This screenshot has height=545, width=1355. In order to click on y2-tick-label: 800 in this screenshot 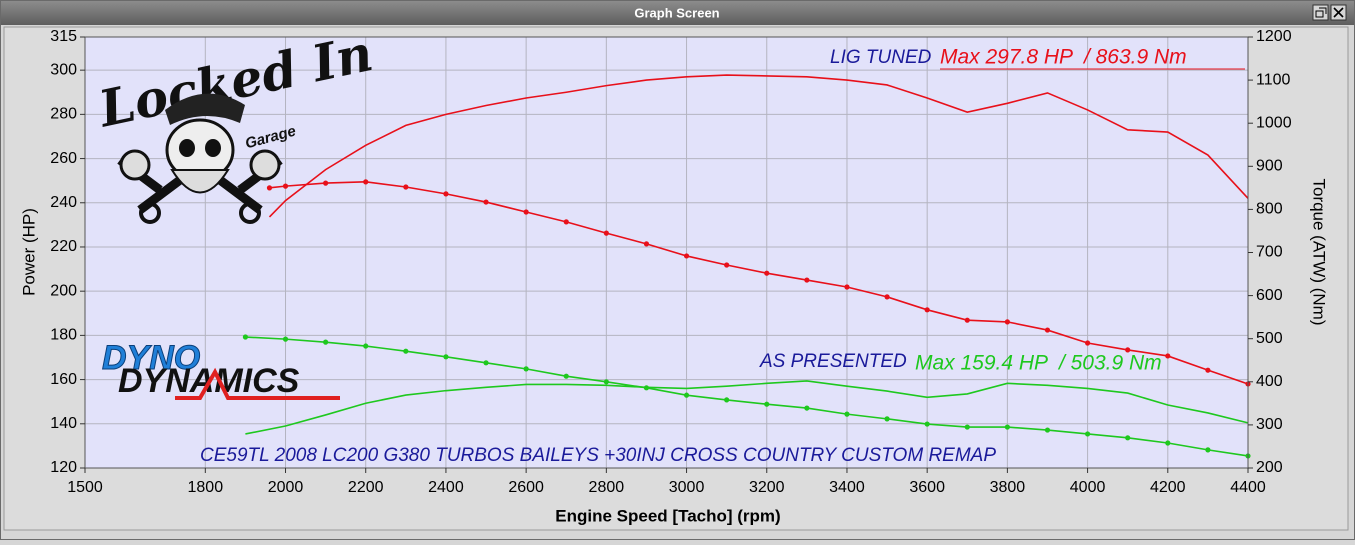, I will do `click(1269, 209)`.